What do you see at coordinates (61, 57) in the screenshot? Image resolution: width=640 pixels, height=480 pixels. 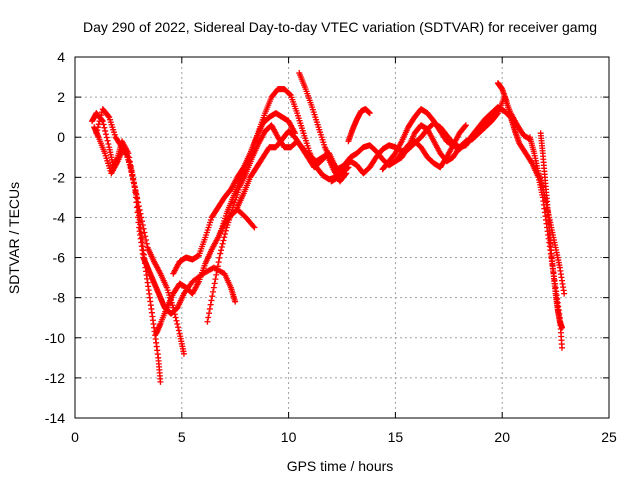 I see `y-tick-label: 4` at bounding box center [61, 57].